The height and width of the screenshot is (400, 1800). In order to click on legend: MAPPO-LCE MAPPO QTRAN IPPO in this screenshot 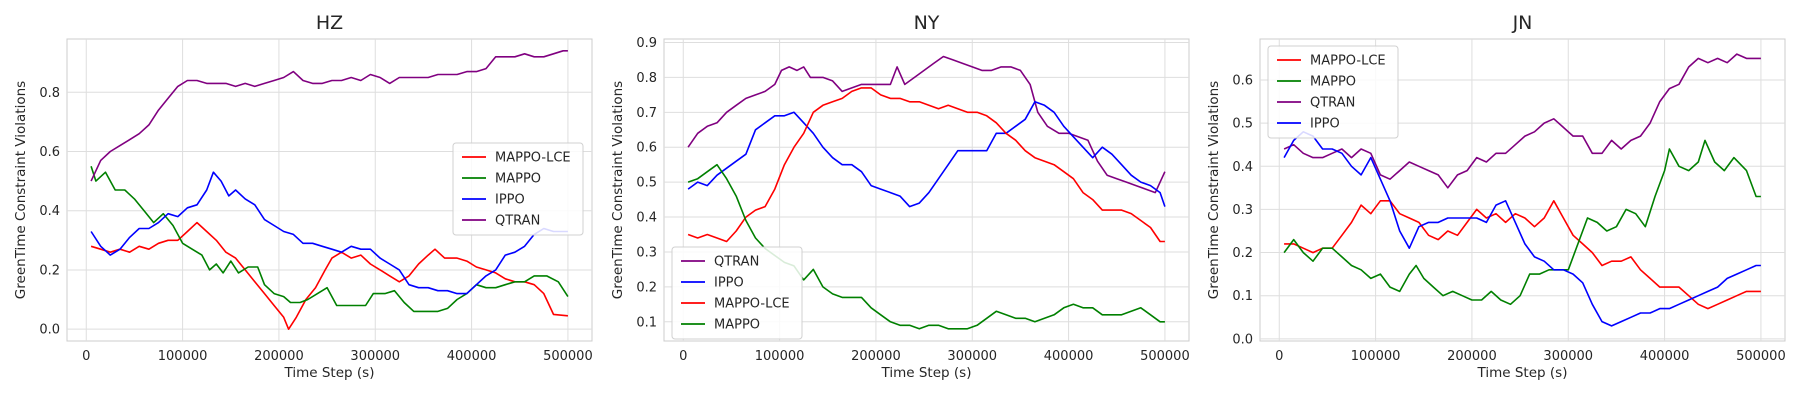, I will do `click(1333, 92)`.